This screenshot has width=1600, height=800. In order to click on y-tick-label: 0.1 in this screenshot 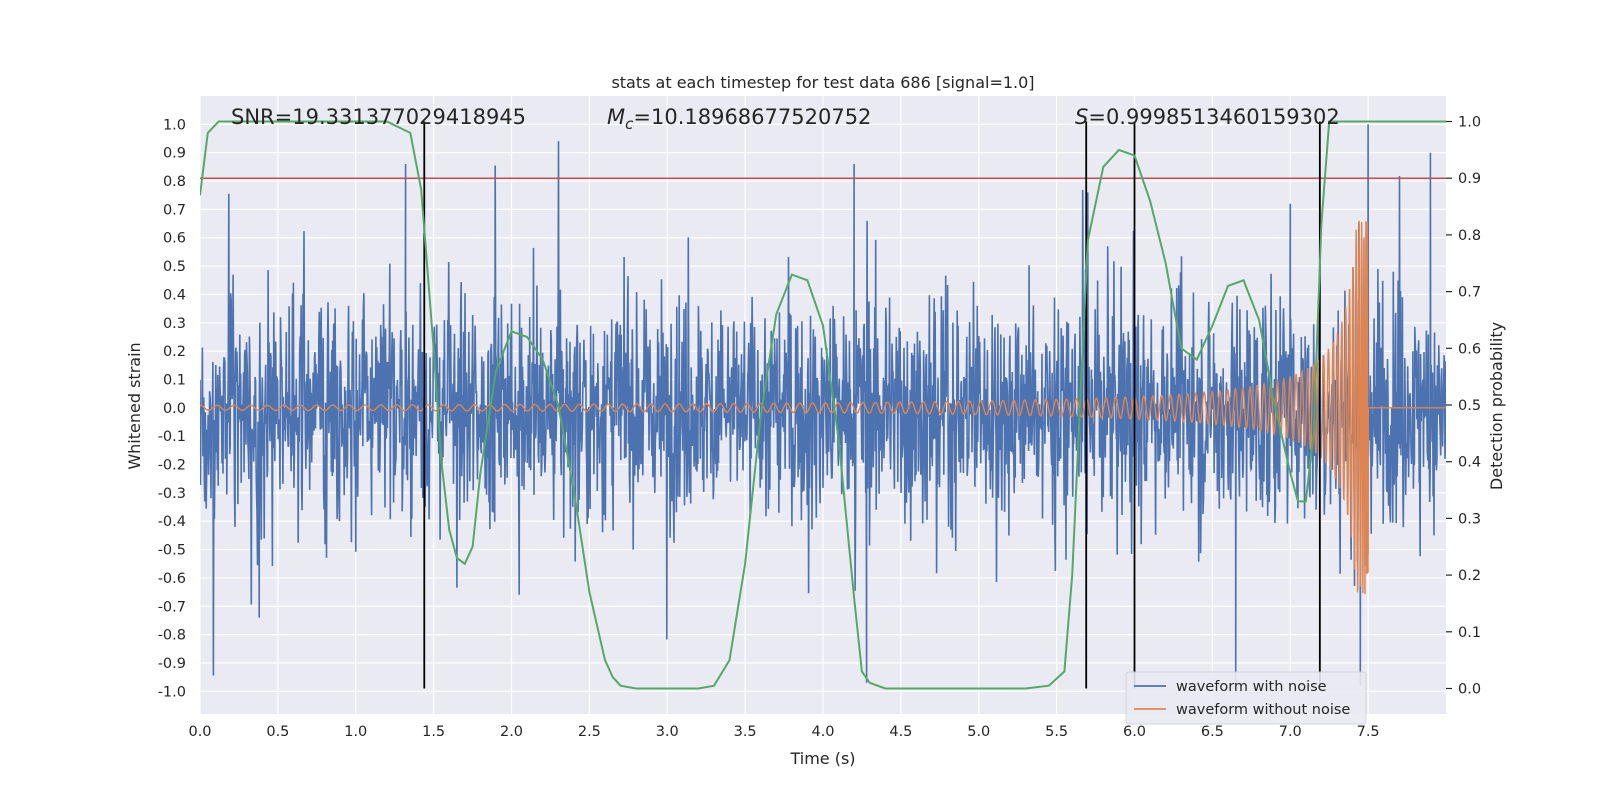, I will do `click(174, 380)`.